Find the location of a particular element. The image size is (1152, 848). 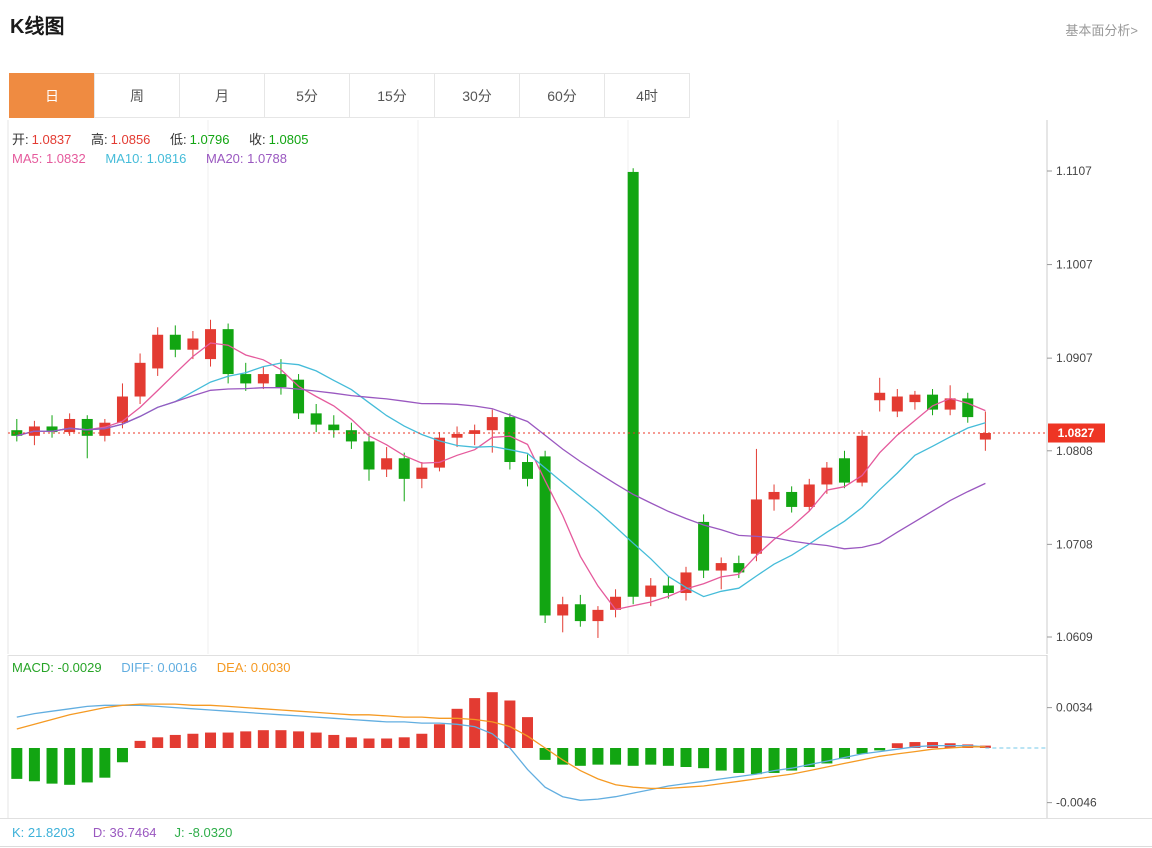

svg-text: 1.1007 is located at coordinates (1074, 265).